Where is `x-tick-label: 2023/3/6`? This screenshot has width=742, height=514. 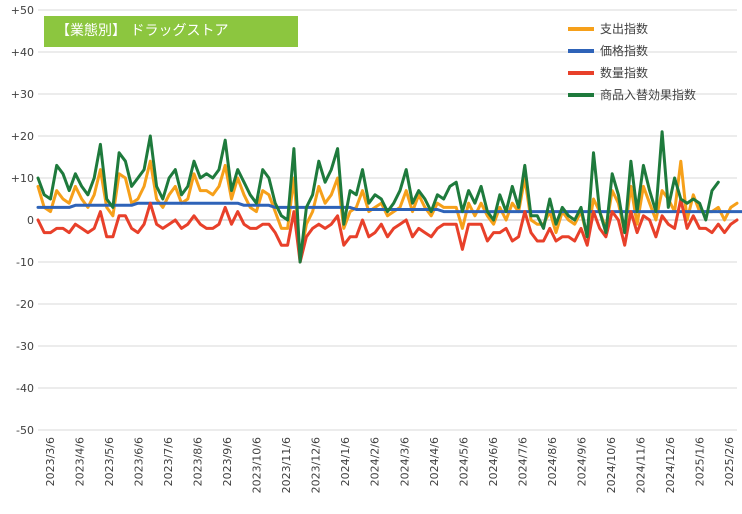
x-tick-label: 2023/3/6 is located at coordinates (50, 461).